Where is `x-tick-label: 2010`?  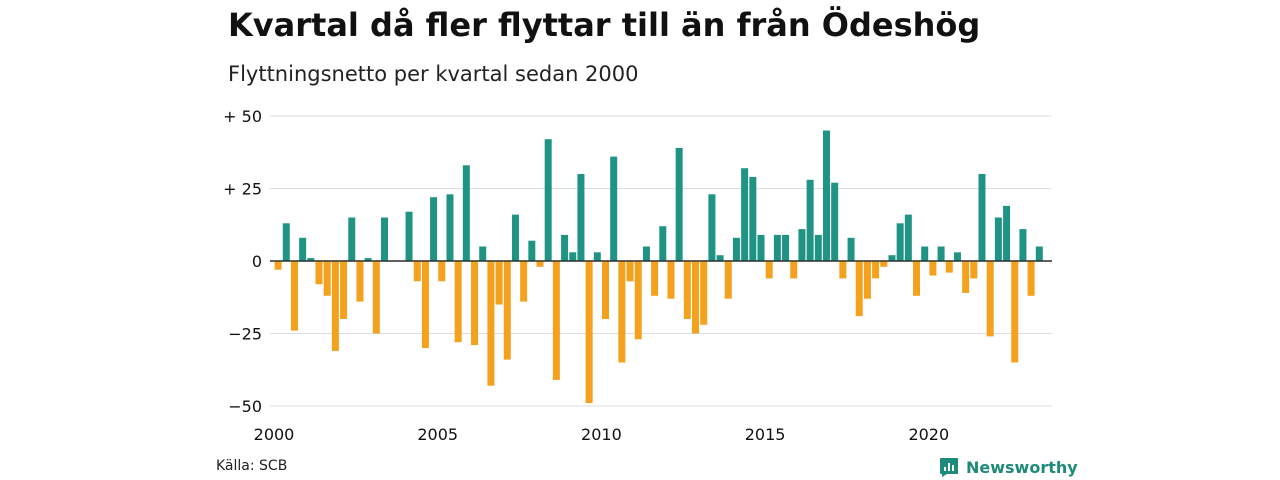
x-tick-label: 2010 is located at coordinates (601, 434).